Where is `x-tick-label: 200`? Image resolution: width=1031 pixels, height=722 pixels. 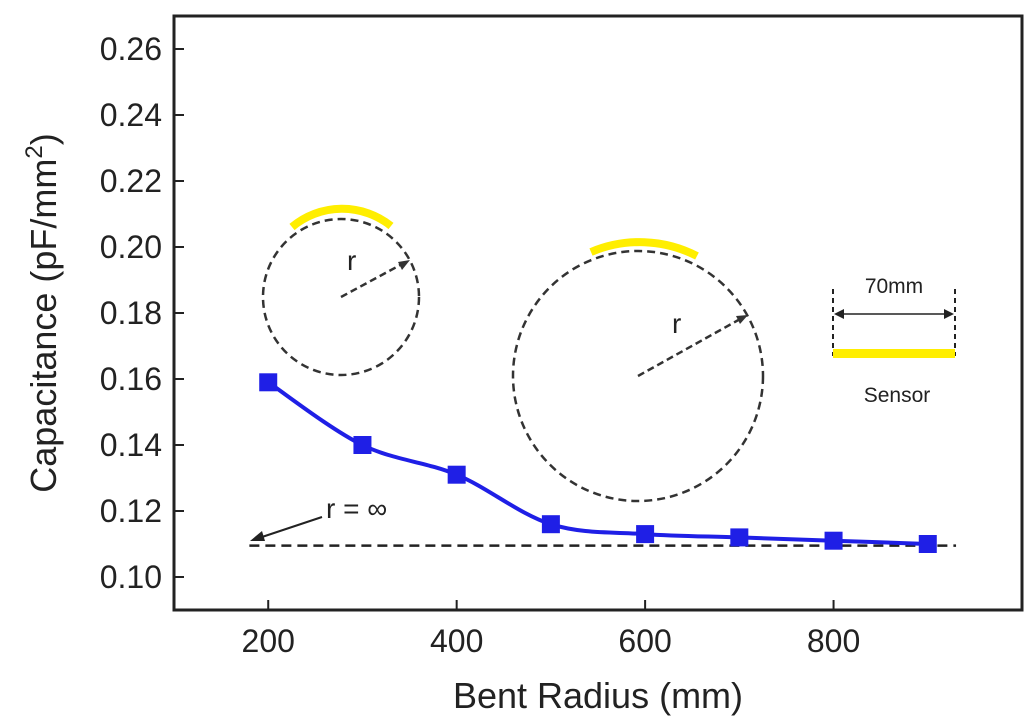 x-tick-label: 200 is located at coordinates (268, 641).